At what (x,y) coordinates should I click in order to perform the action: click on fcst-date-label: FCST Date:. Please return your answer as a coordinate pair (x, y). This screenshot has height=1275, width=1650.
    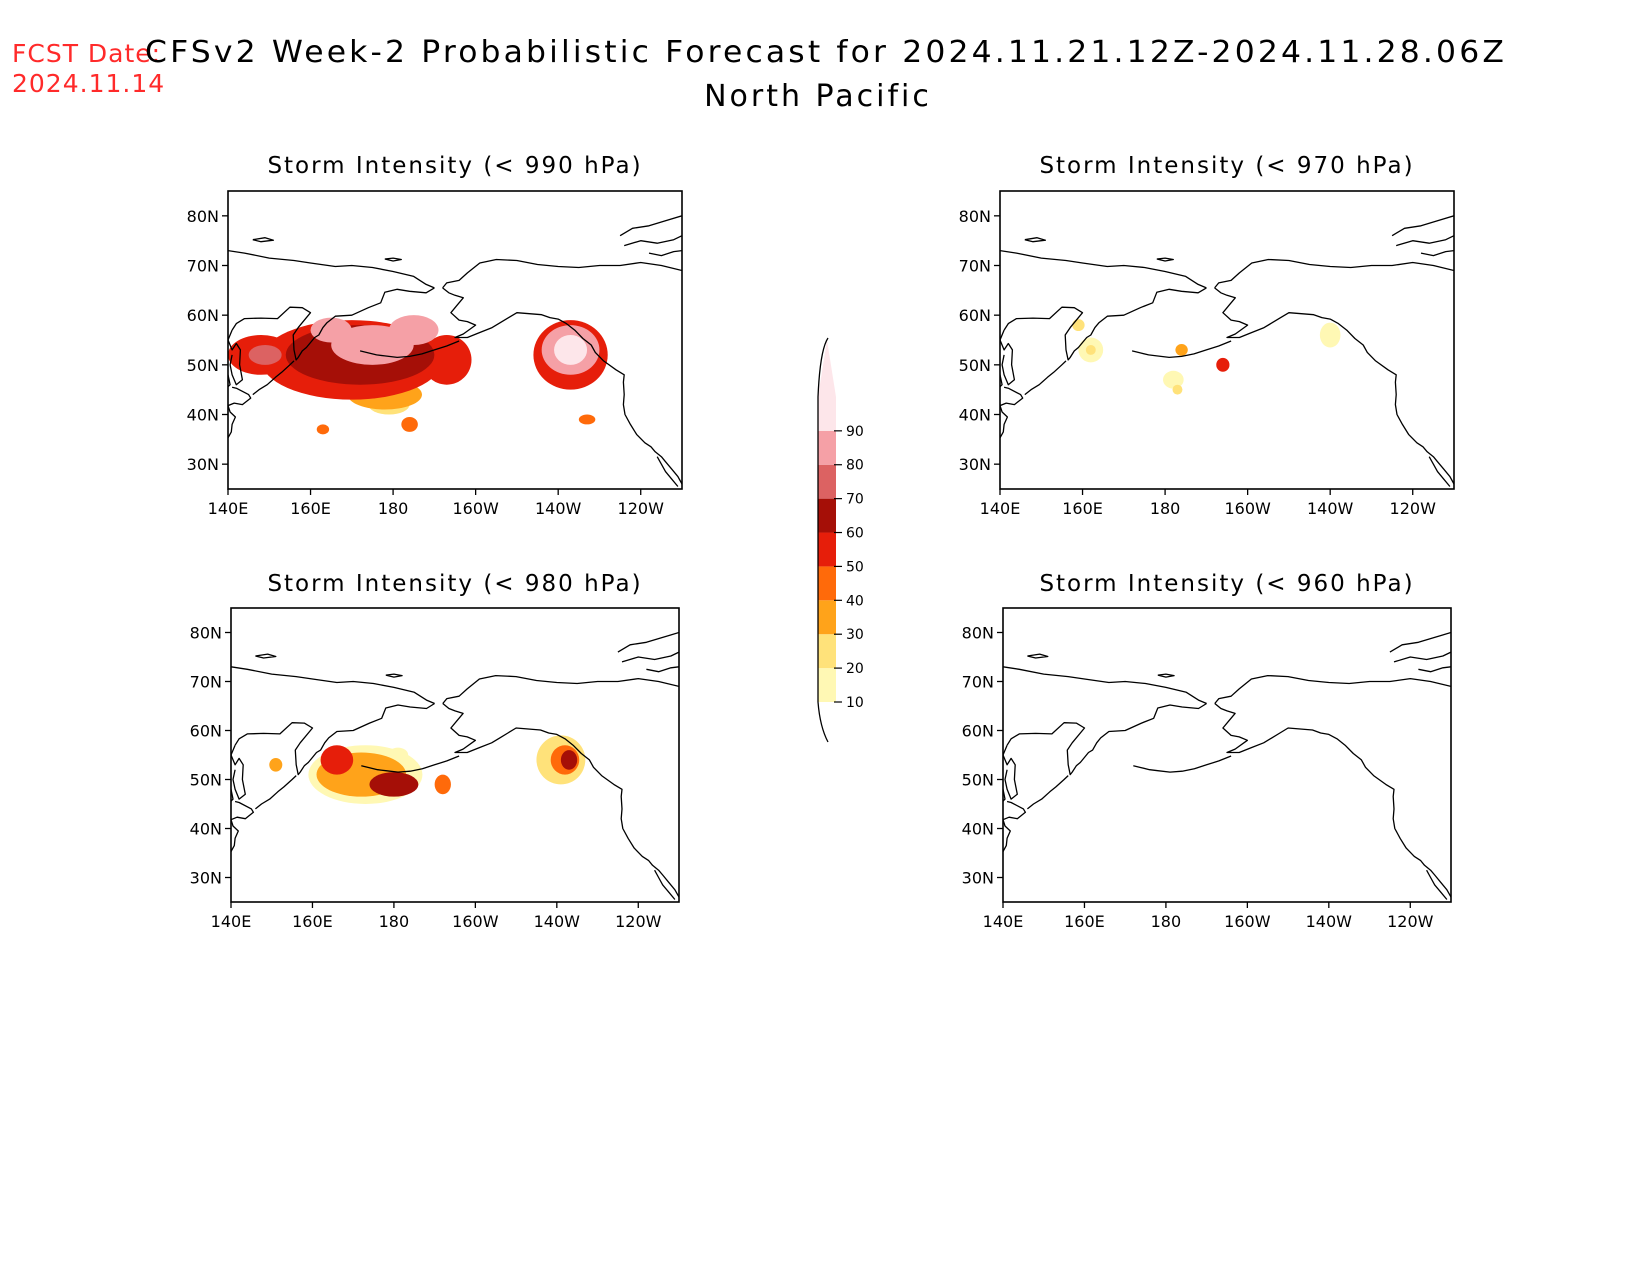
    Looking at the image, I should click on (86, 53).